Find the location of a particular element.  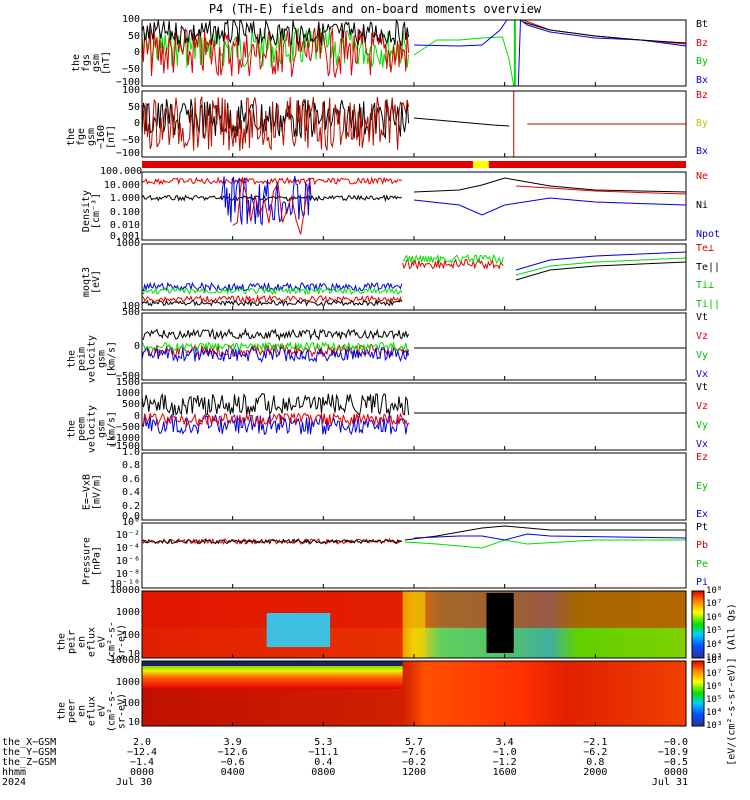

vi-vy-line is located at coordinates (275, 346).